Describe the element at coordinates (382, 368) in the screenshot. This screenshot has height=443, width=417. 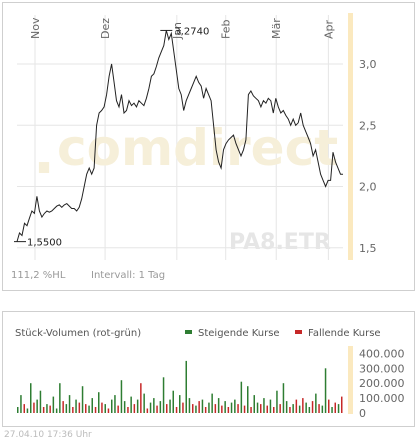
I see `volume-y-tick: 300.000` at that location.